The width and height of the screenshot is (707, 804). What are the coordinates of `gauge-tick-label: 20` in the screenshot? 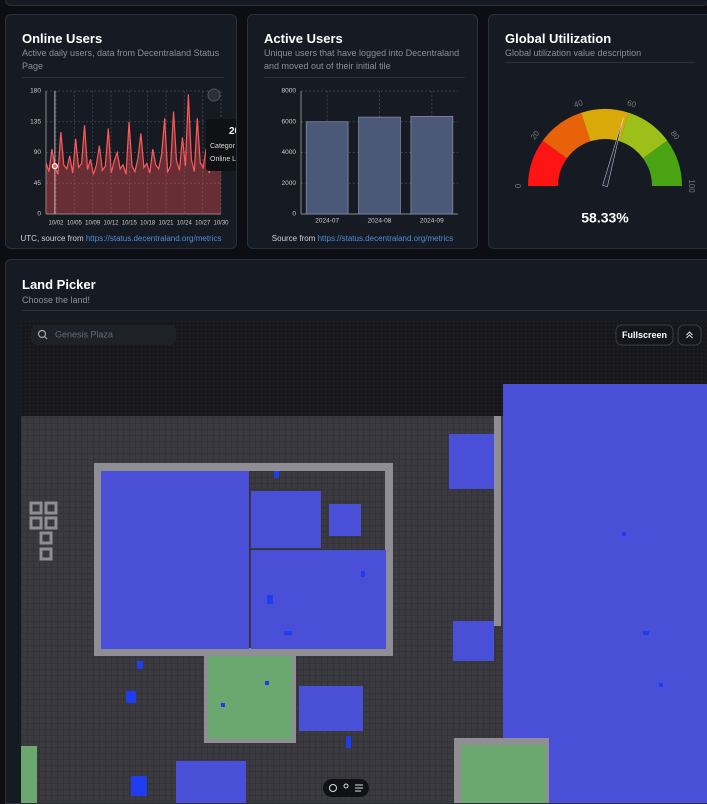 It's located at (535, 135).